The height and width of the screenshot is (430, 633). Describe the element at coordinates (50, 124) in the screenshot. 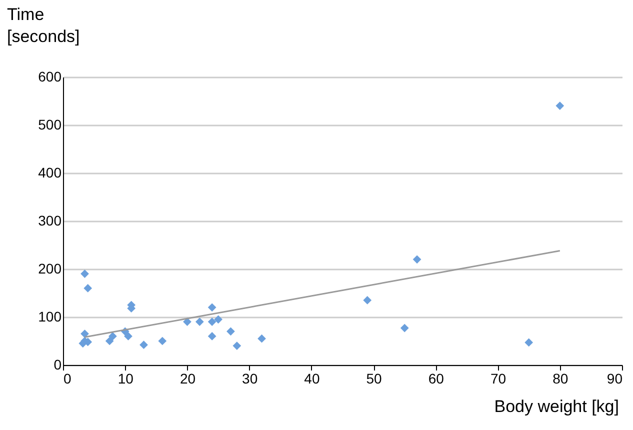

I see `y-tick-label: 500` at that location.